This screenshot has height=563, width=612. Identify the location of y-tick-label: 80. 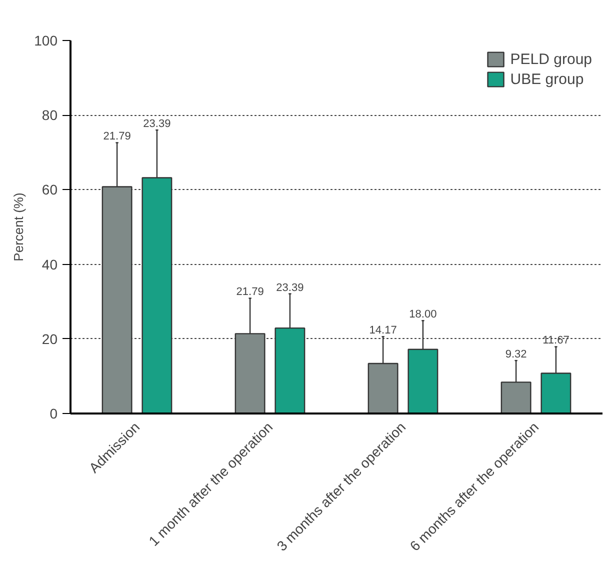
(50, 115).